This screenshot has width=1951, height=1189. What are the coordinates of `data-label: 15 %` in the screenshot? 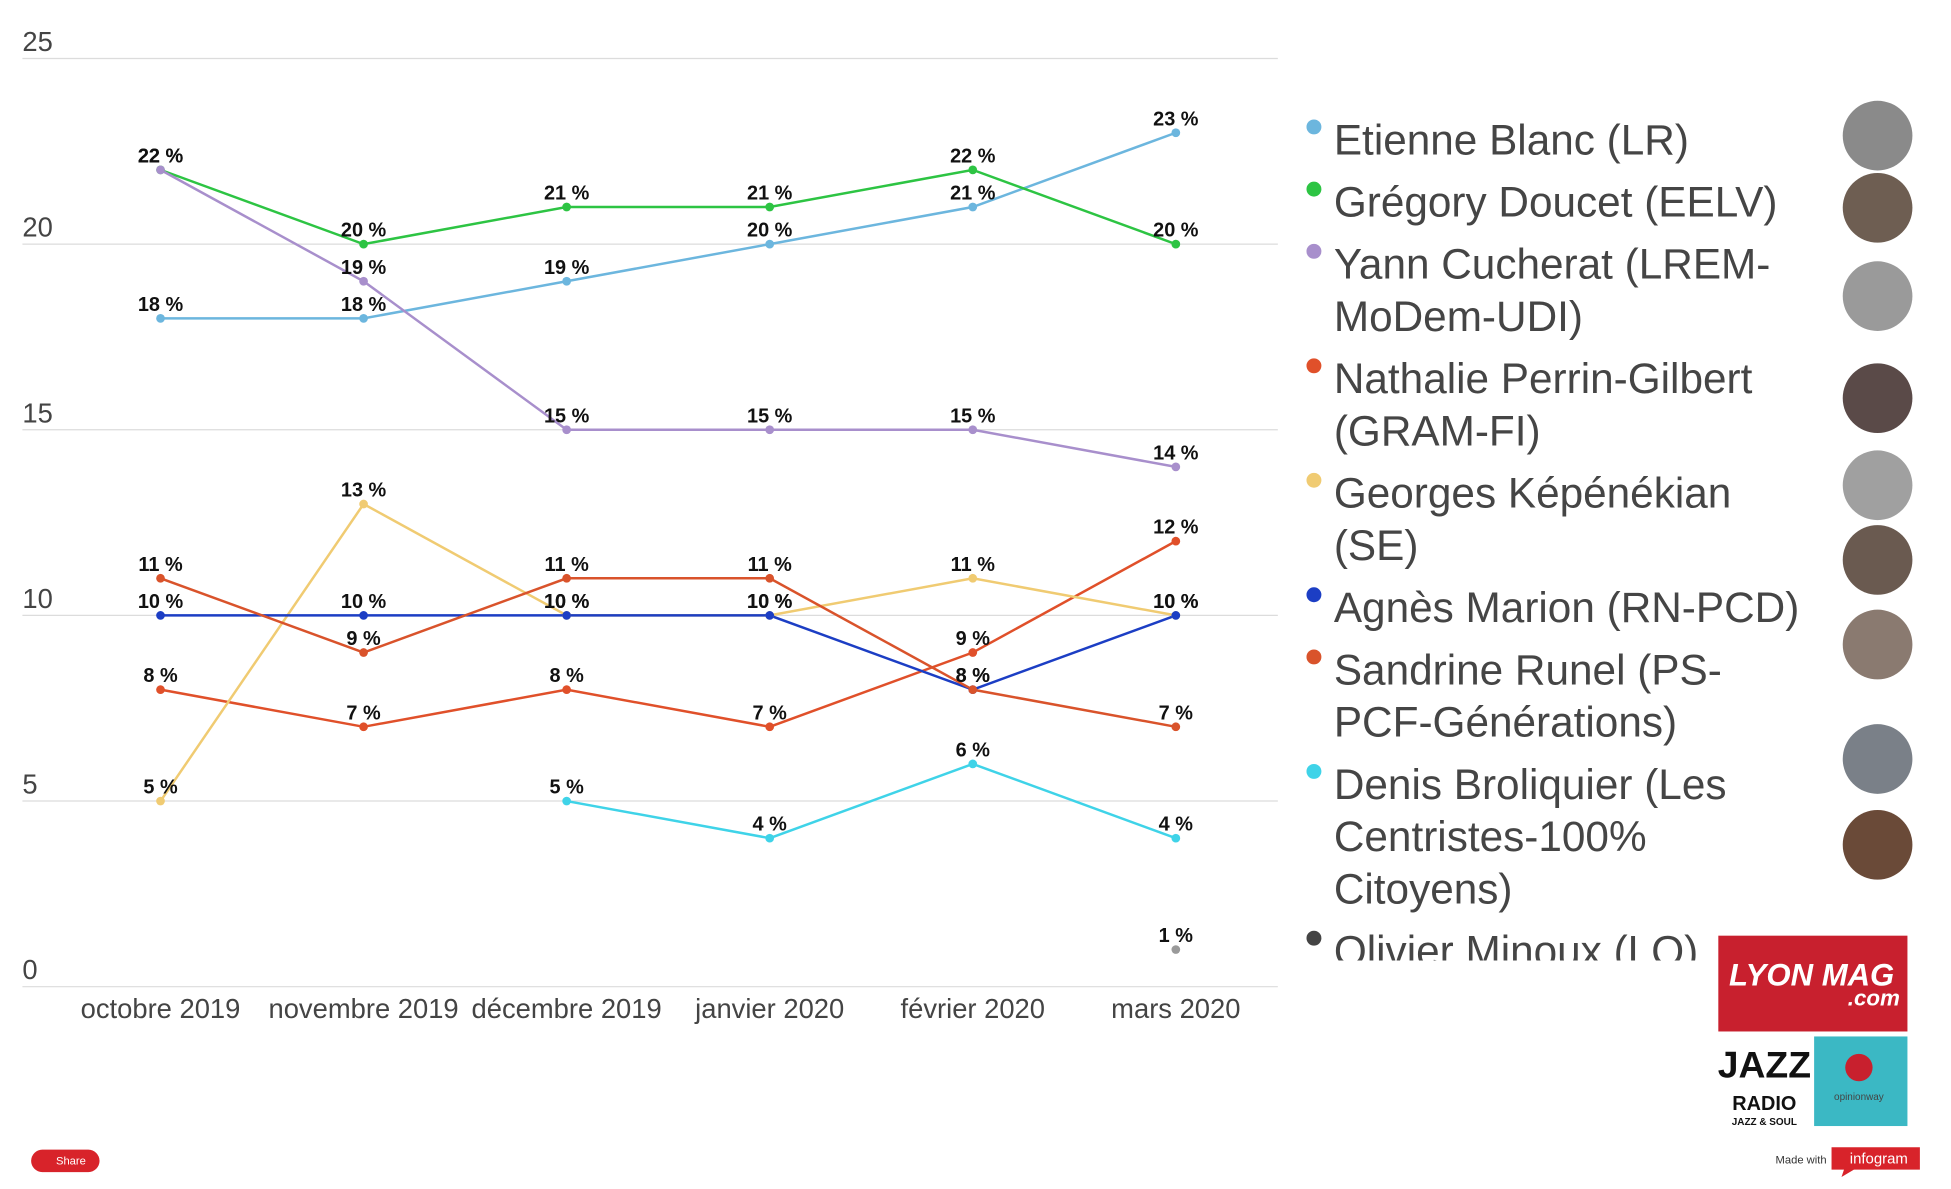 It's located at (567, 416).